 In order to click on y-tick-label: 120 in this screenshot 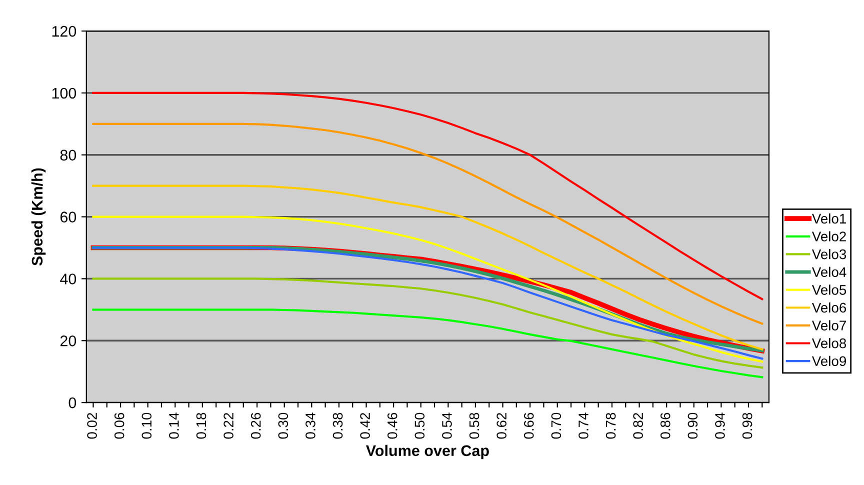, I will do `click(64, 31)`.